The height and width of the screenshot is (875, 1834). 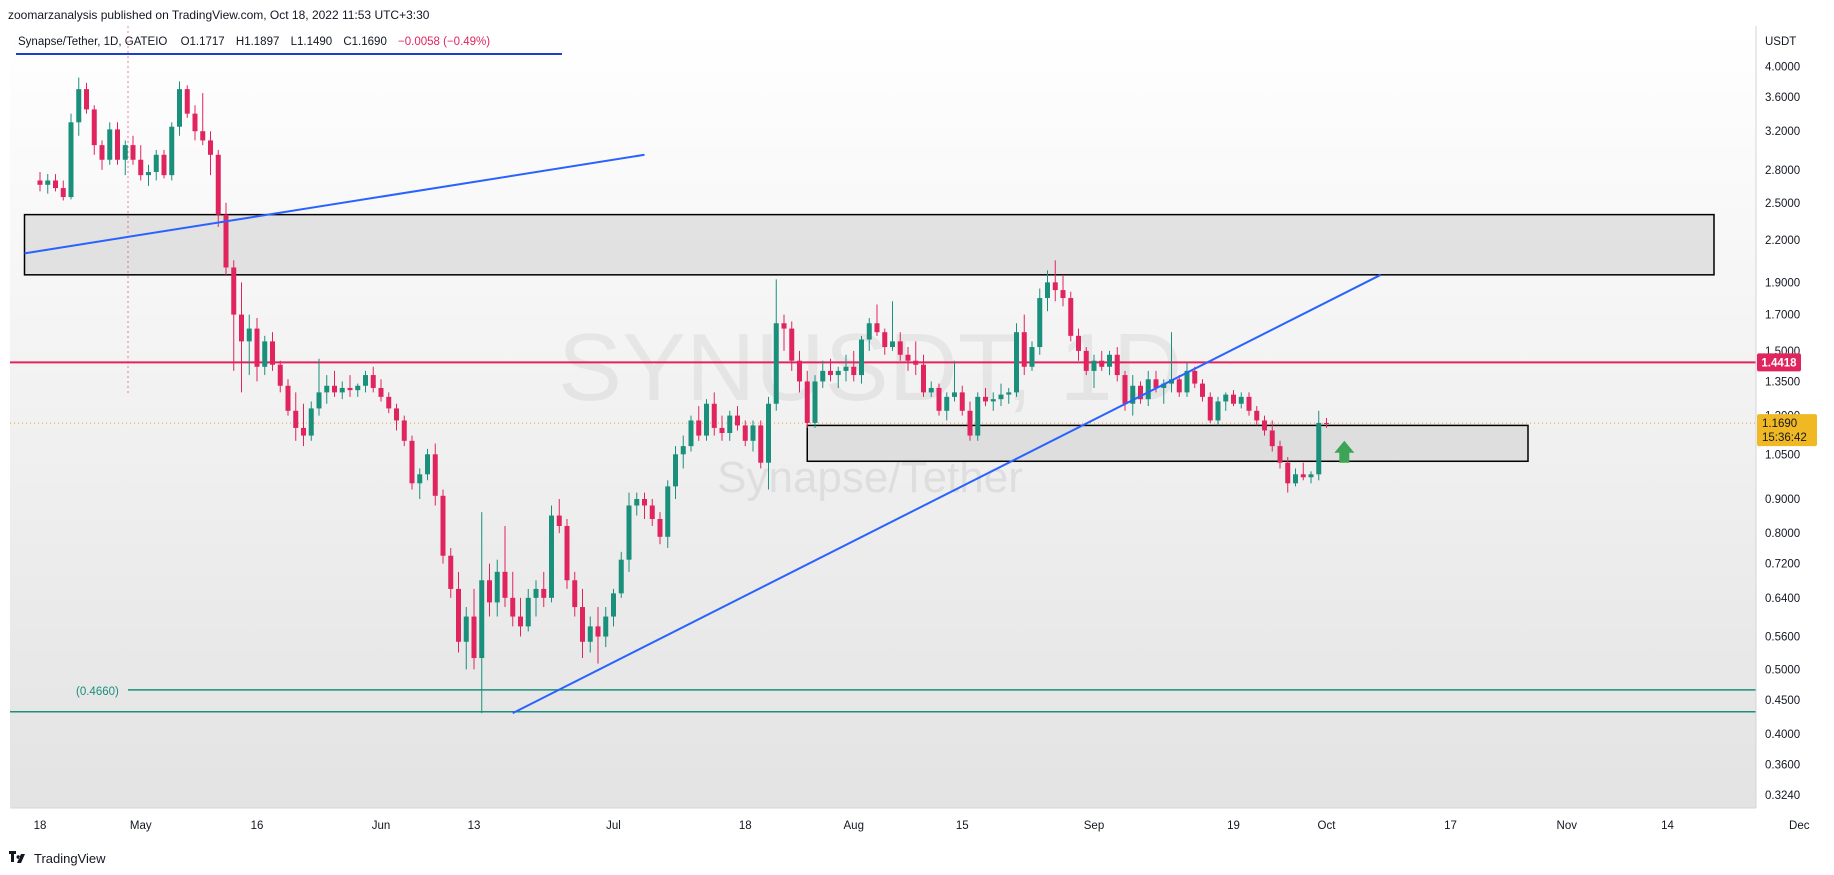 What do you see at coordinates (97, 692) in the screenshot?
I see `fib-label: (0.4660)` at bounding box center [97, 692].